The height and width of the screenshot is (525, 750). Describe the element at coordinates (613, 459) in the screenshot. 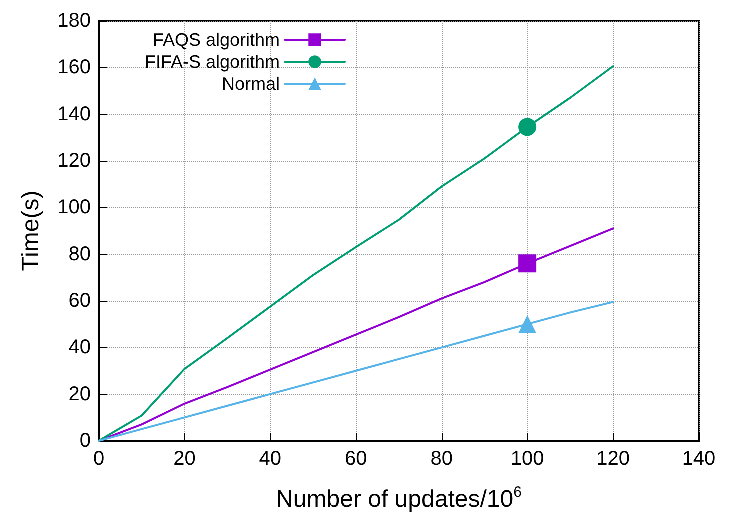

I see `x-tick-label: 120` at that location.